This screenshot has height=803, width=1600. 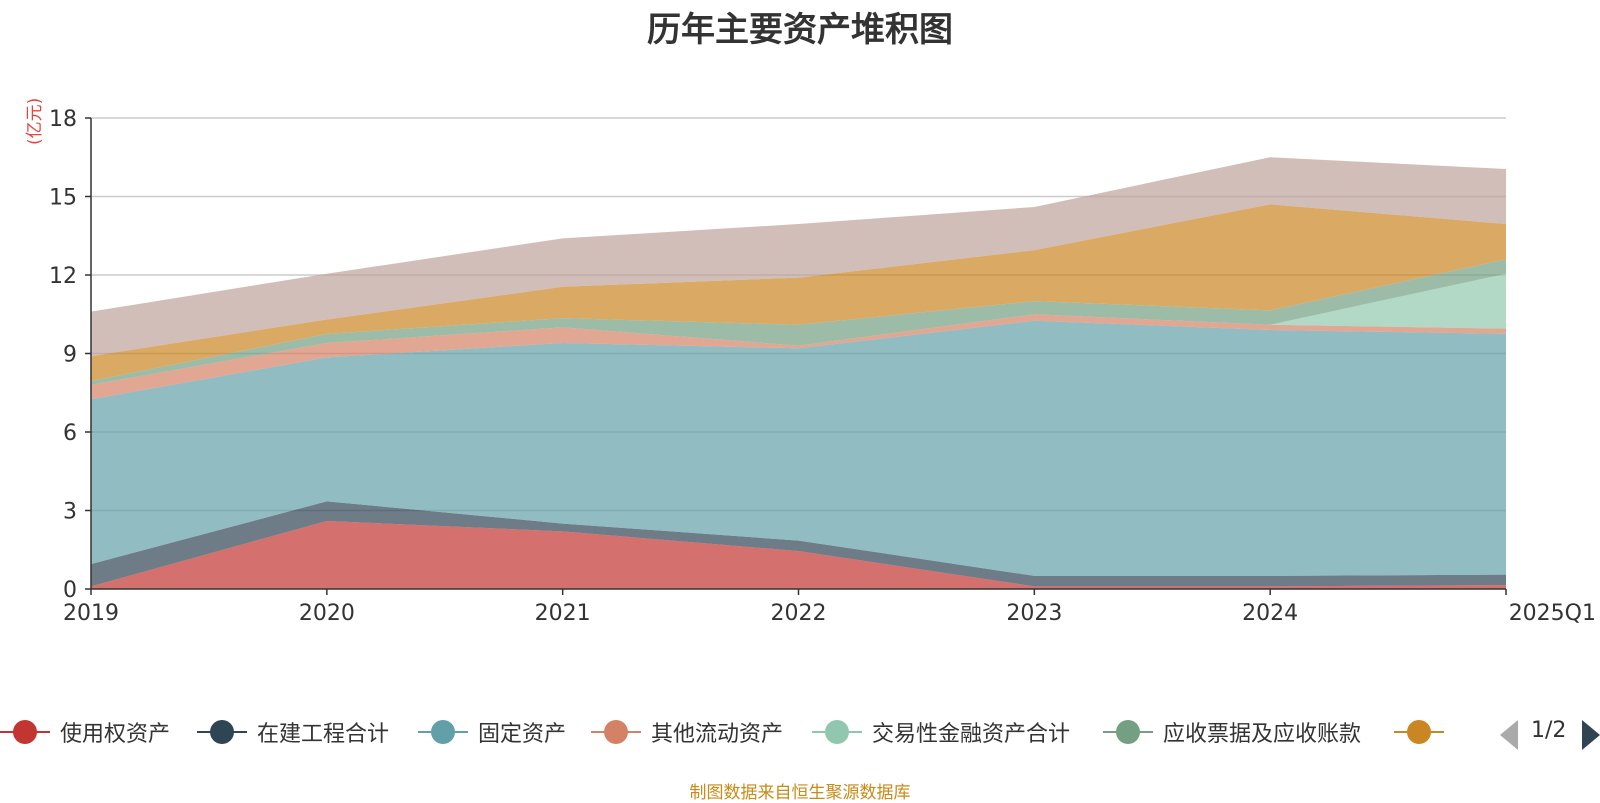 I want to click on legend-page-indicator: 1/2, so click(x=1549, y=730).